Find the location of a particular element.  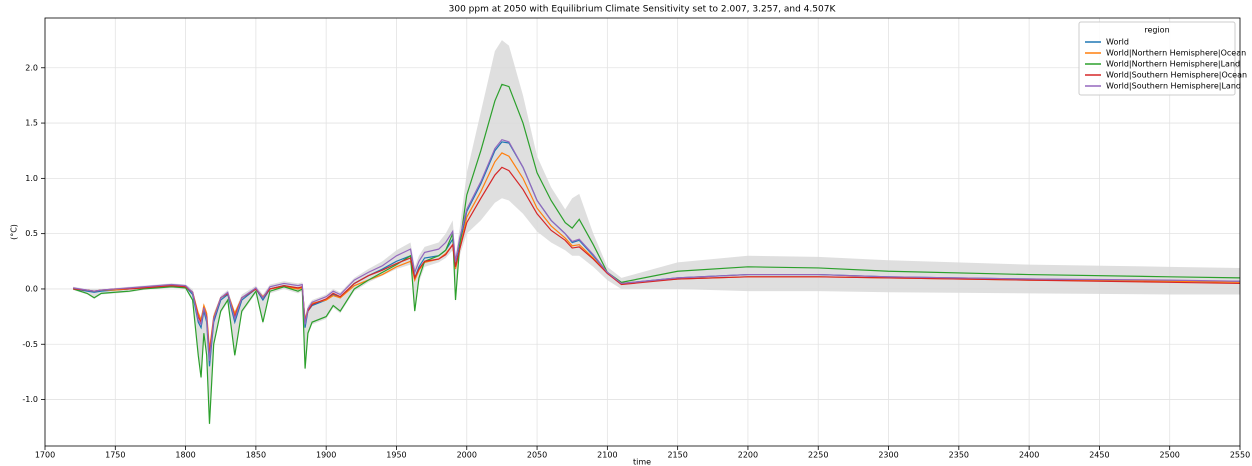

y-tick-label: 0.0 is located at coordinates (31, 288).